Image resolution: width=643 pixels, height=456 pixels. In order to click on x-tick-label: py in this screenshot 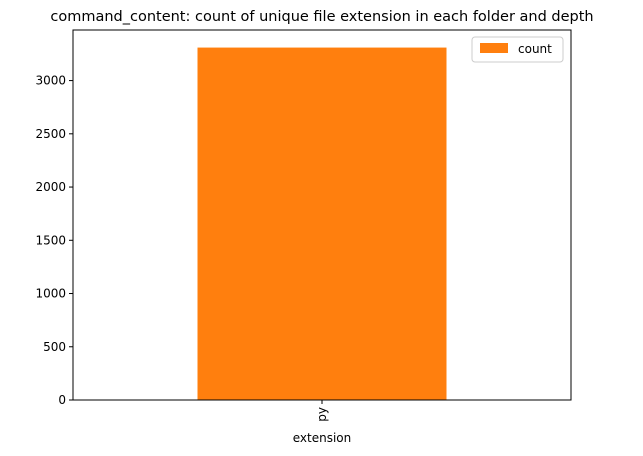, I will do `click(322, 414)`.